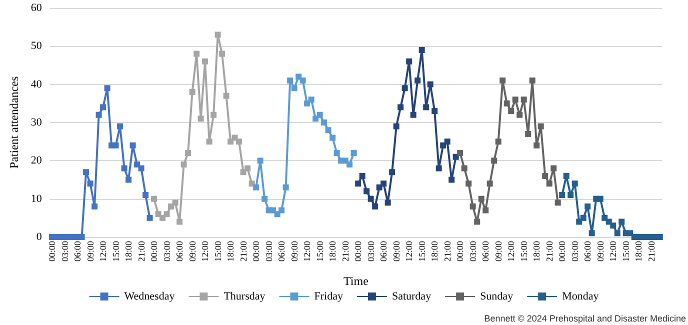  I want to click on legend-label: Monday, so click(581, 296).